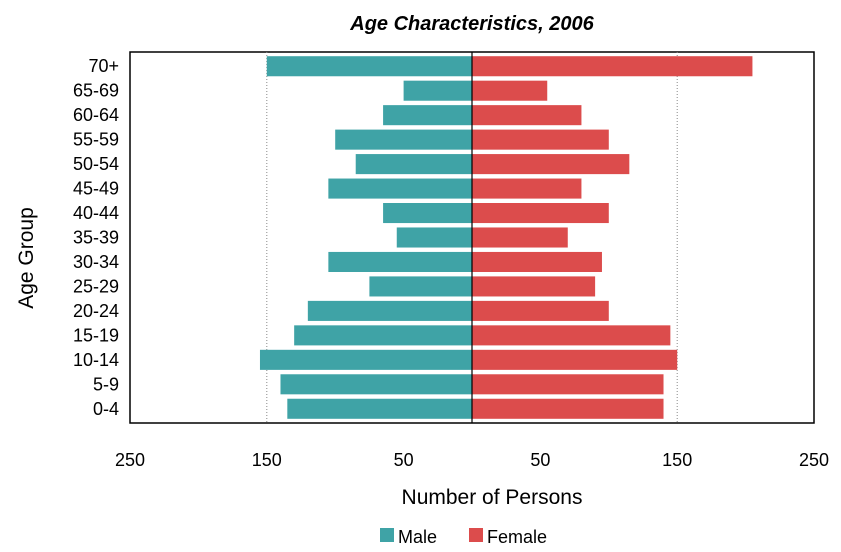 The height and width of the screenshot is (552, 841). Describe the element at coordinates (96, 335) in the screenshot. I see `y-tick-label: 15-19` at that location.